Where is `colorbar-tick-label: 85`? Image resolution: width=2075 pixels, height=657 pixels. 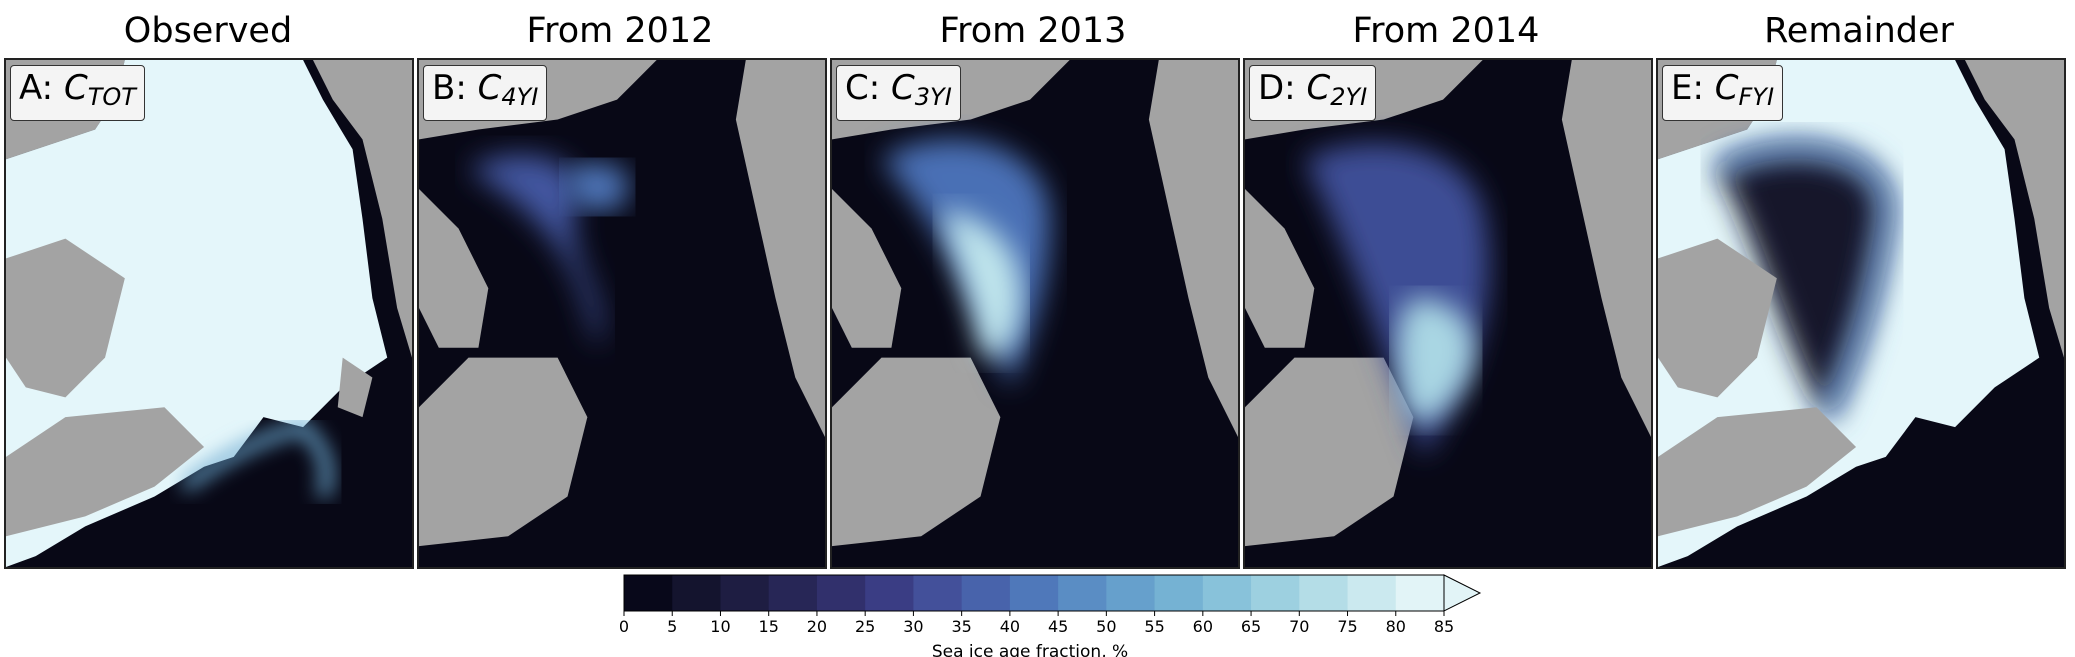 colorbar-tick-label: 85 is located at coordinates (1444, 626).